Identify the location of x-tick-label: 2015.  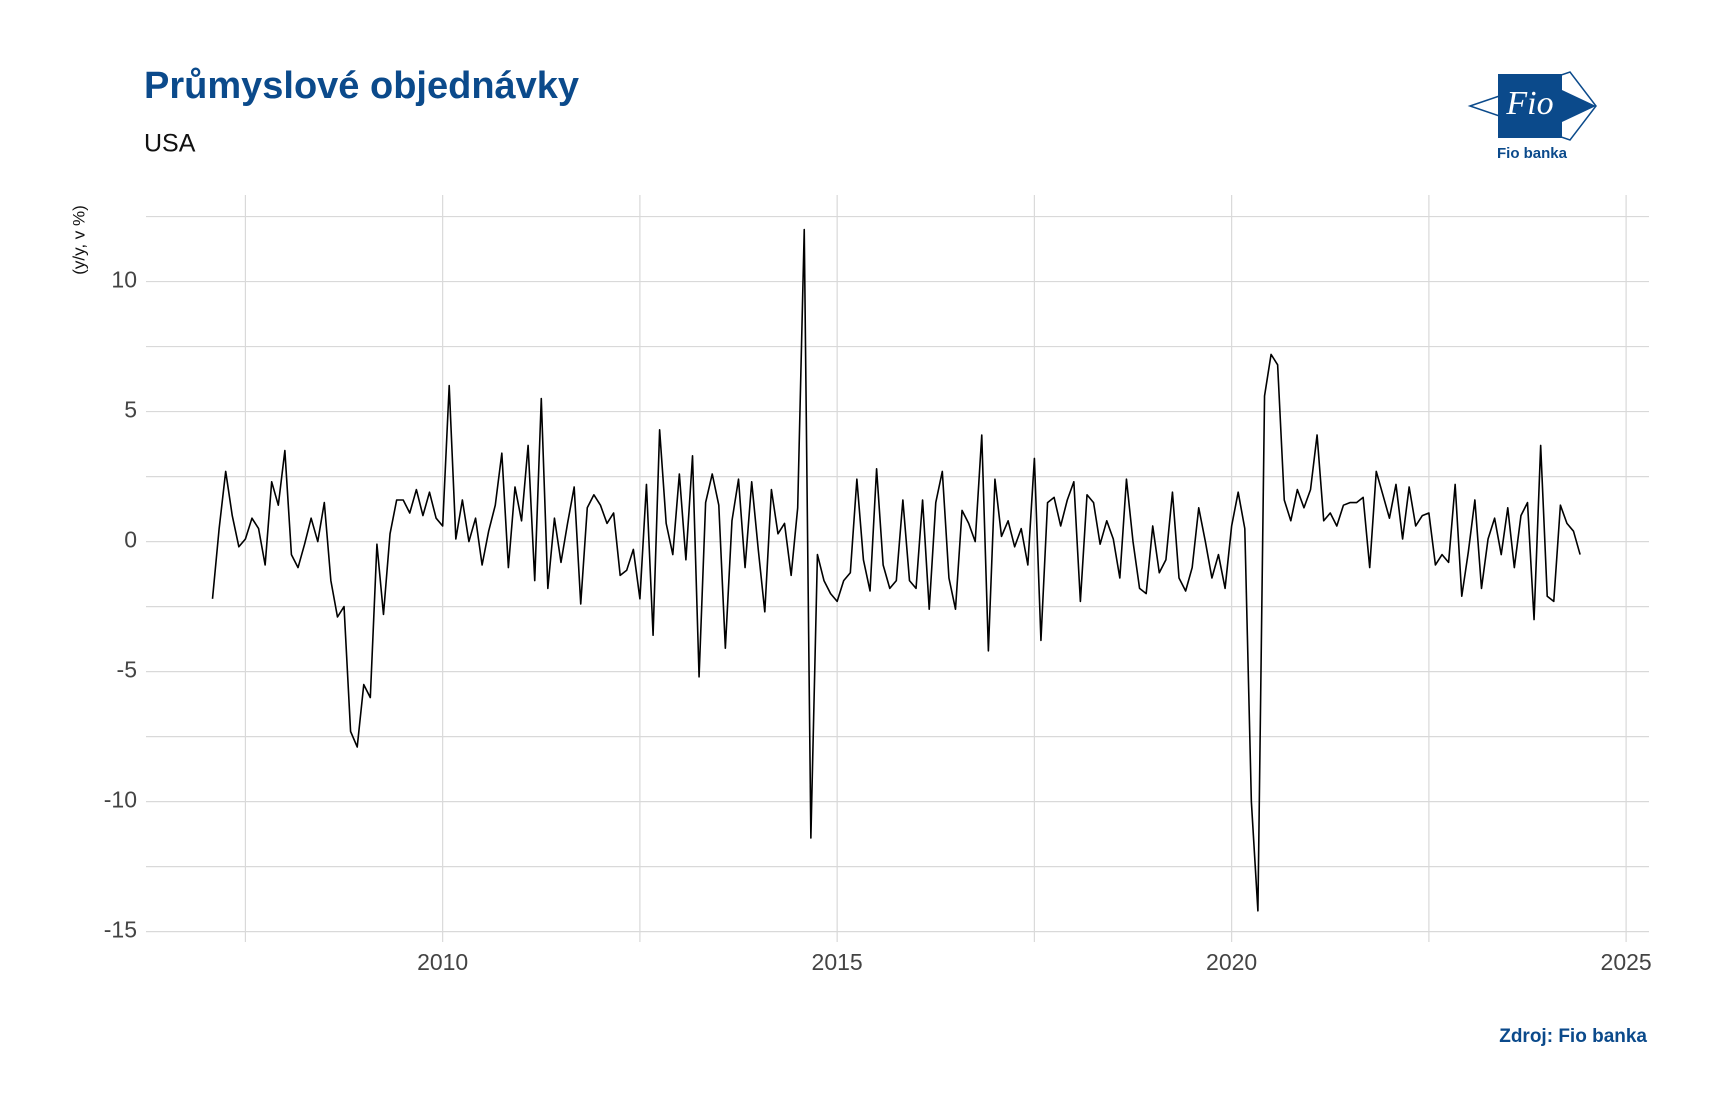
(837, 962).